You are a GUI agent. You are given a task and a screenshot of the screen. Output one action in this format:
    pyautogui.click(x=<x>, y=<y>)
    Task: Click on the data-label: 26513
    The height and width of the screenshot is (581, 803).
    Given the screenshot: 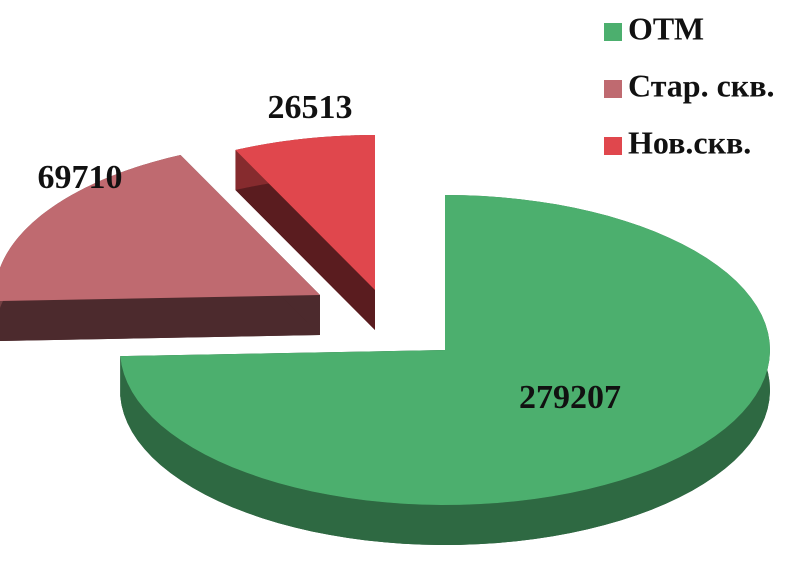 What is the action you would take?
    pyautogui.click(x=310, y=107)
    